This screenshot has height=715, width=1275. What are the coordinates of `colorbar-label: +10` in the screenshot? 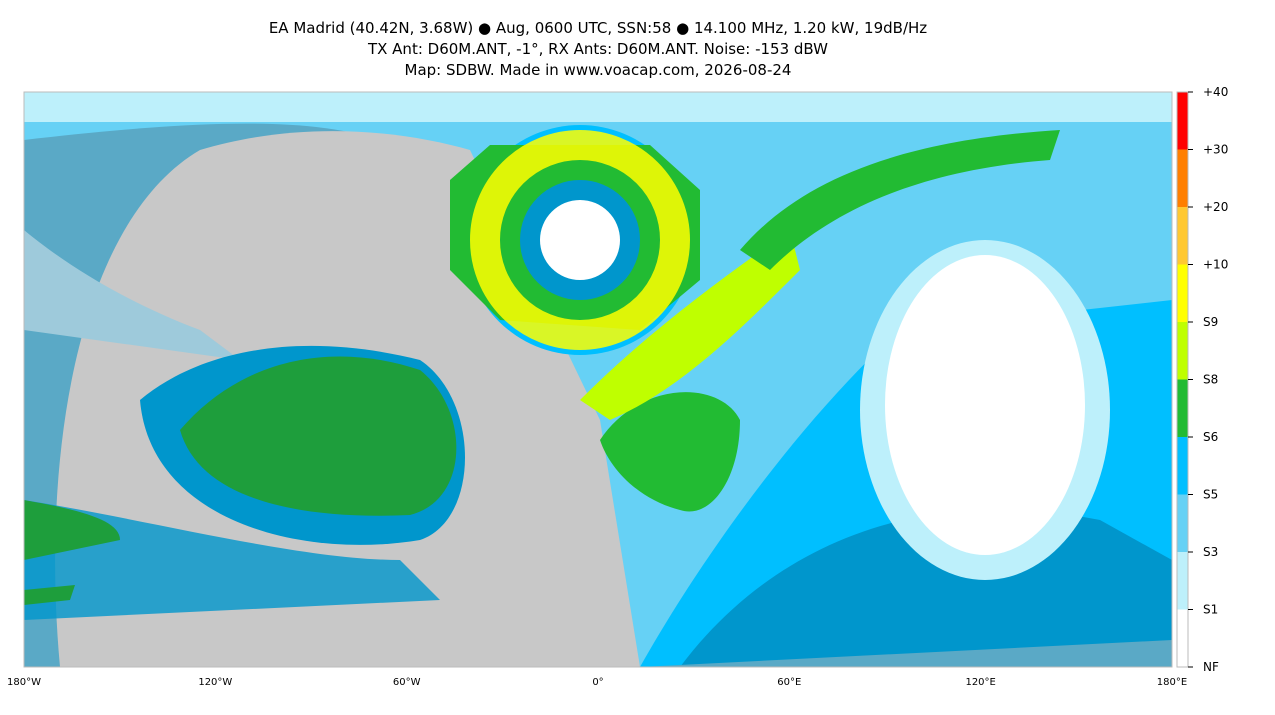 It's located at (1215, 265).